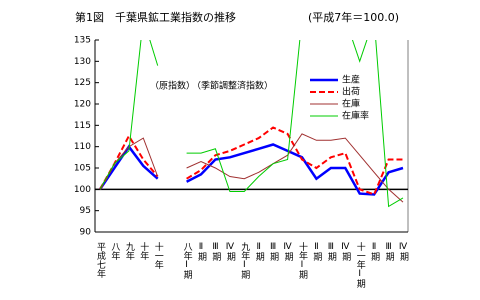  Describe the element at coordinates (172, 86) in the screenshot. I see `annotation: （原指数）` at that location.